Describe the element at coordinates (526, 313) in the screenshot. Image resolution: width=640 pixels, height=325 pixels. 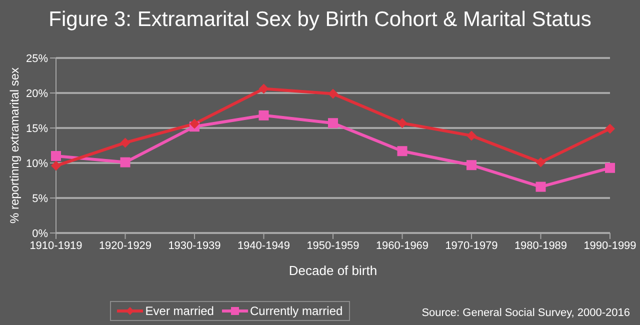
I see `source-note: Source: General Social Survey, 2000-2016` at that location.